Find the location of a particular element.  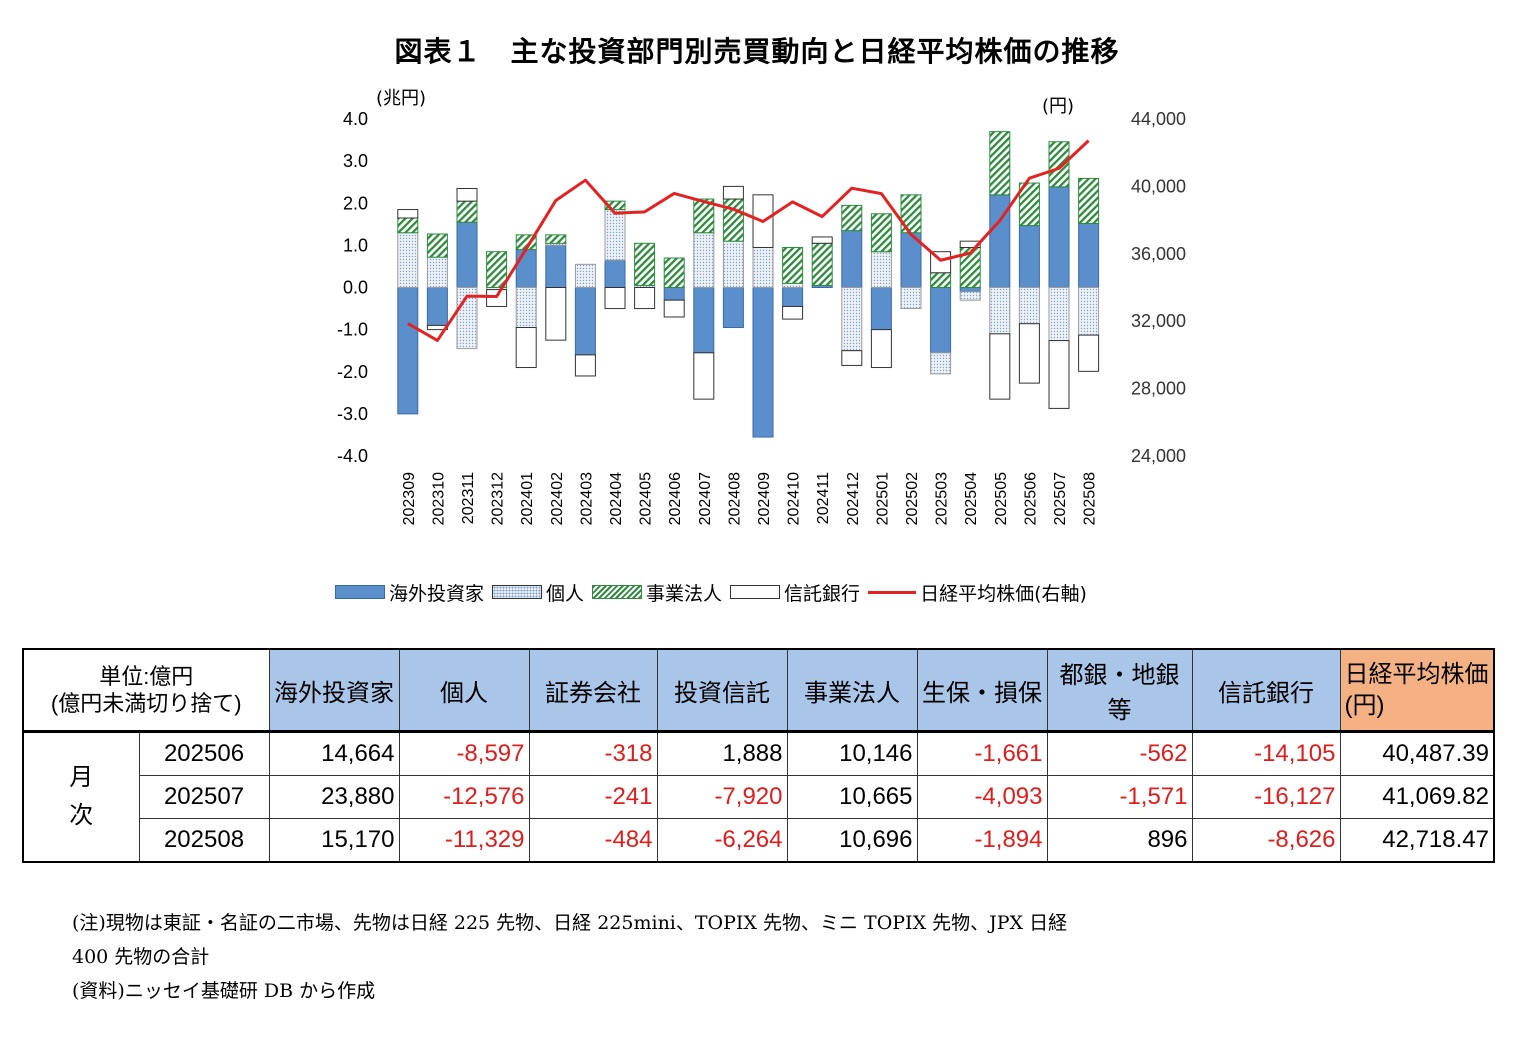

legend-item-nikkei: 日経平均株価(右軸) is located at coordinates (977, 592).